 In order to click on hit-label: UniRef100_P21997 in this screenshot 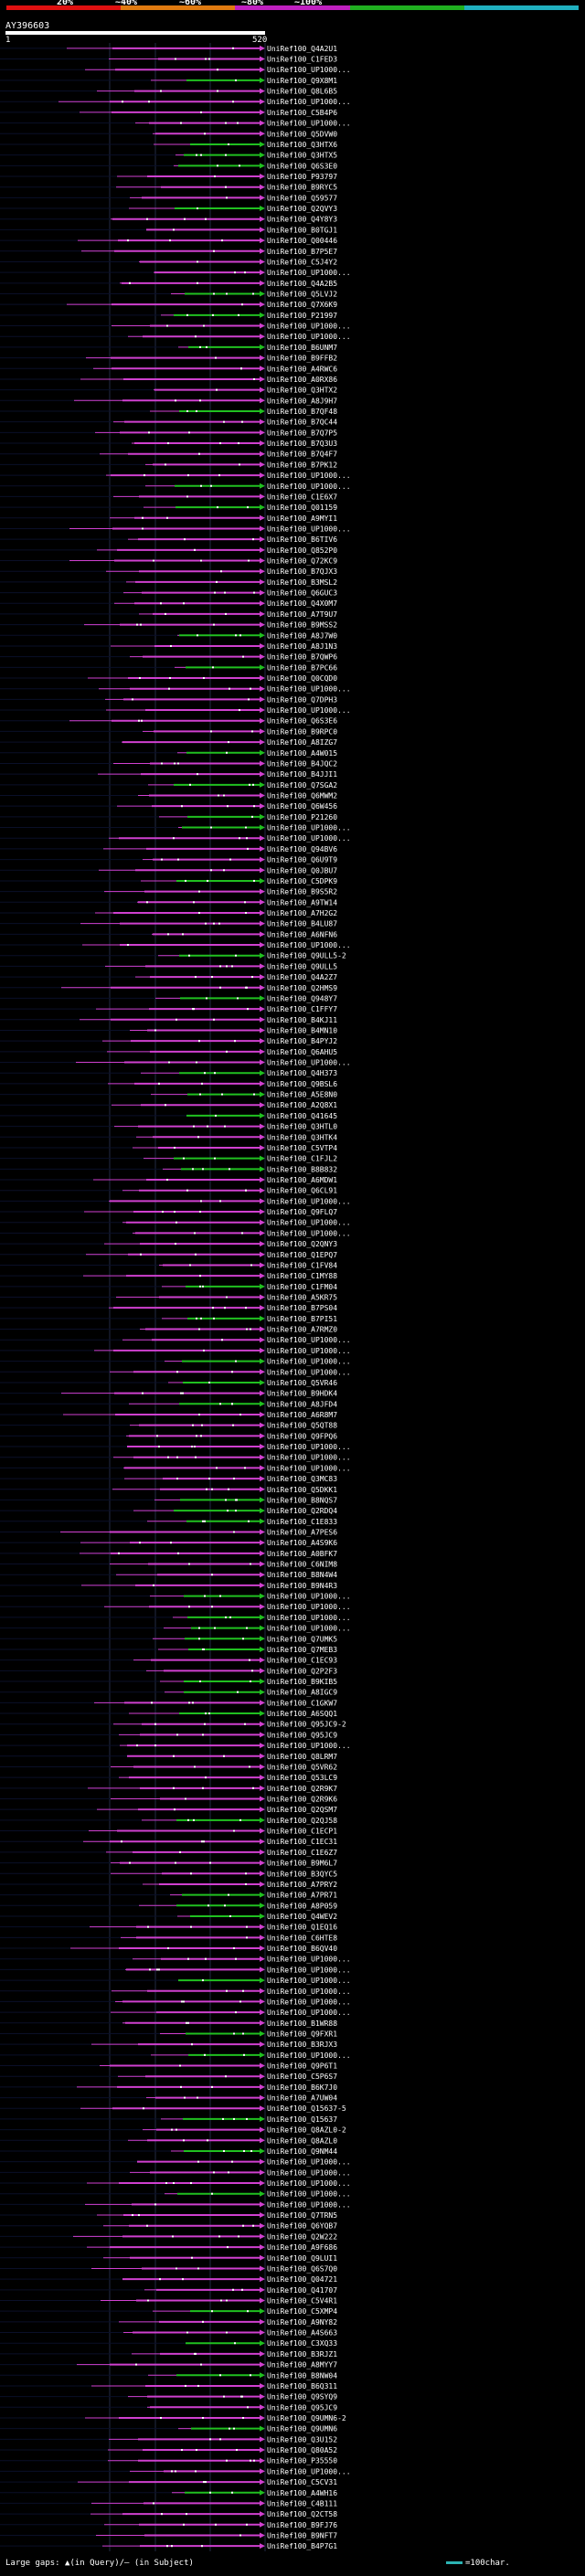, I will do `click(302, 316)`.